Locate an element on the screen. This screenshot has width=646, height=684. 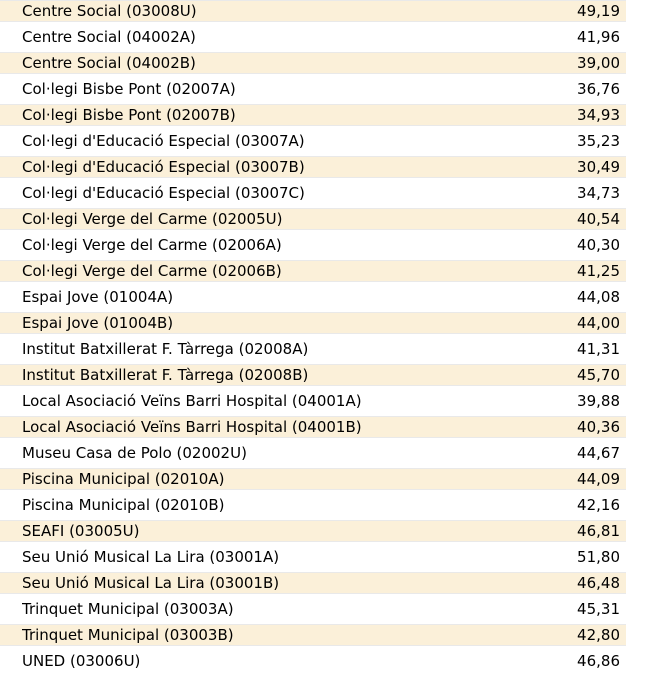
polling-station-label: Col·legi Verge del Carme (02006A) is located at coordinates (152, 245).